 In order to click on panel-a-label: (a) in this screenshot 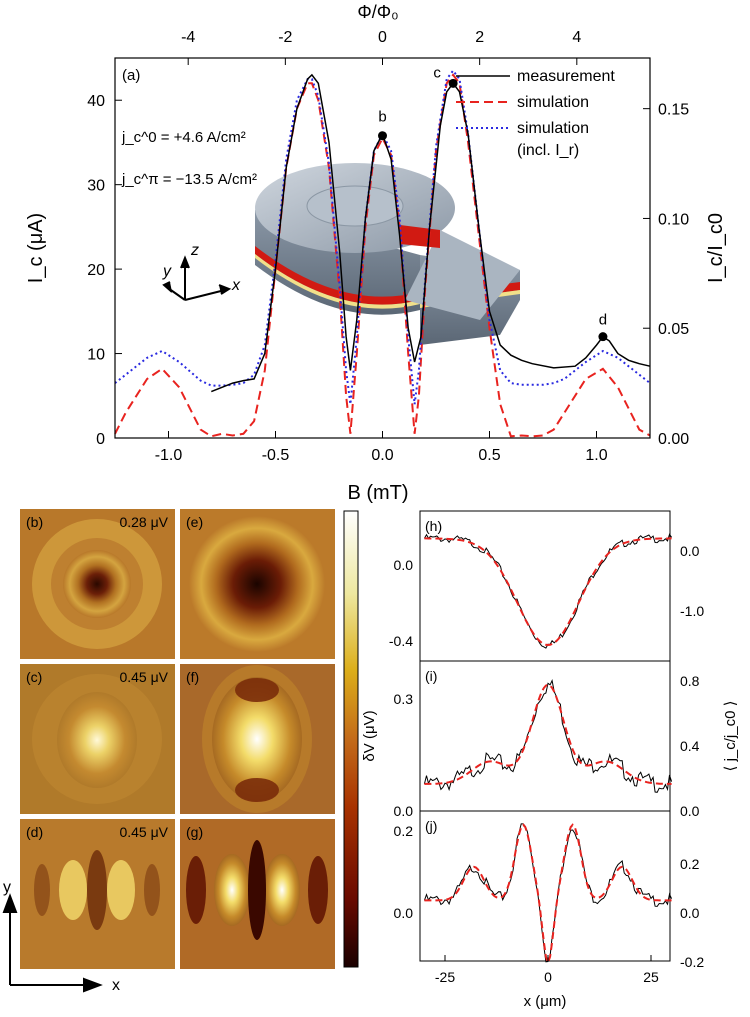, I will do `click(131, 75)`.